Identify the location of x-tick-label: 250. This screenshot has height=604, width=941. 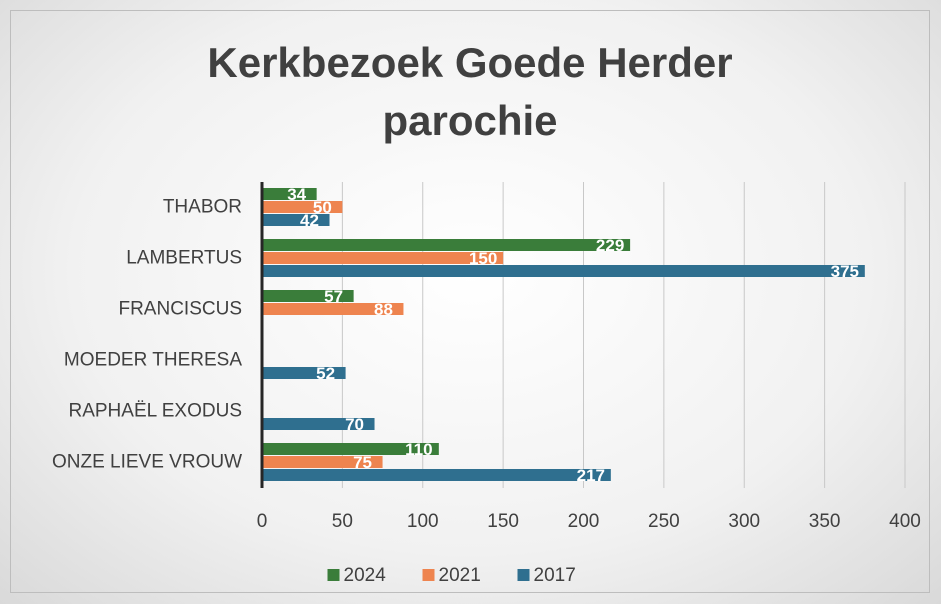
(664, 521).